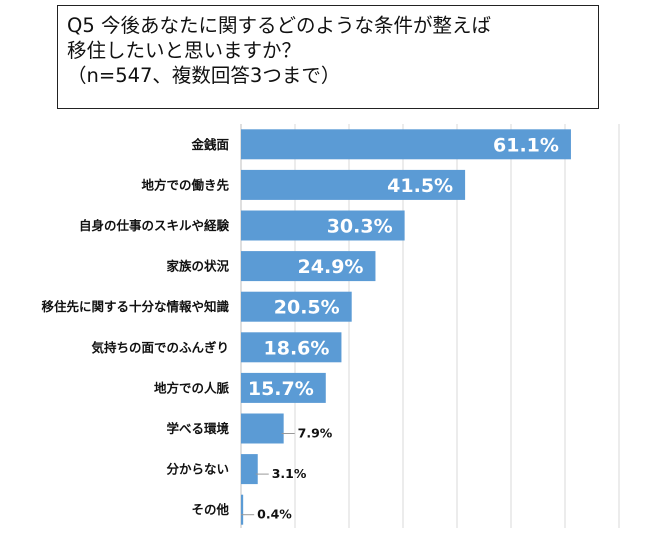  Describe the element at coordinates (526, 145) in the screenshot. I see `data-label: 61.1%` at that location.